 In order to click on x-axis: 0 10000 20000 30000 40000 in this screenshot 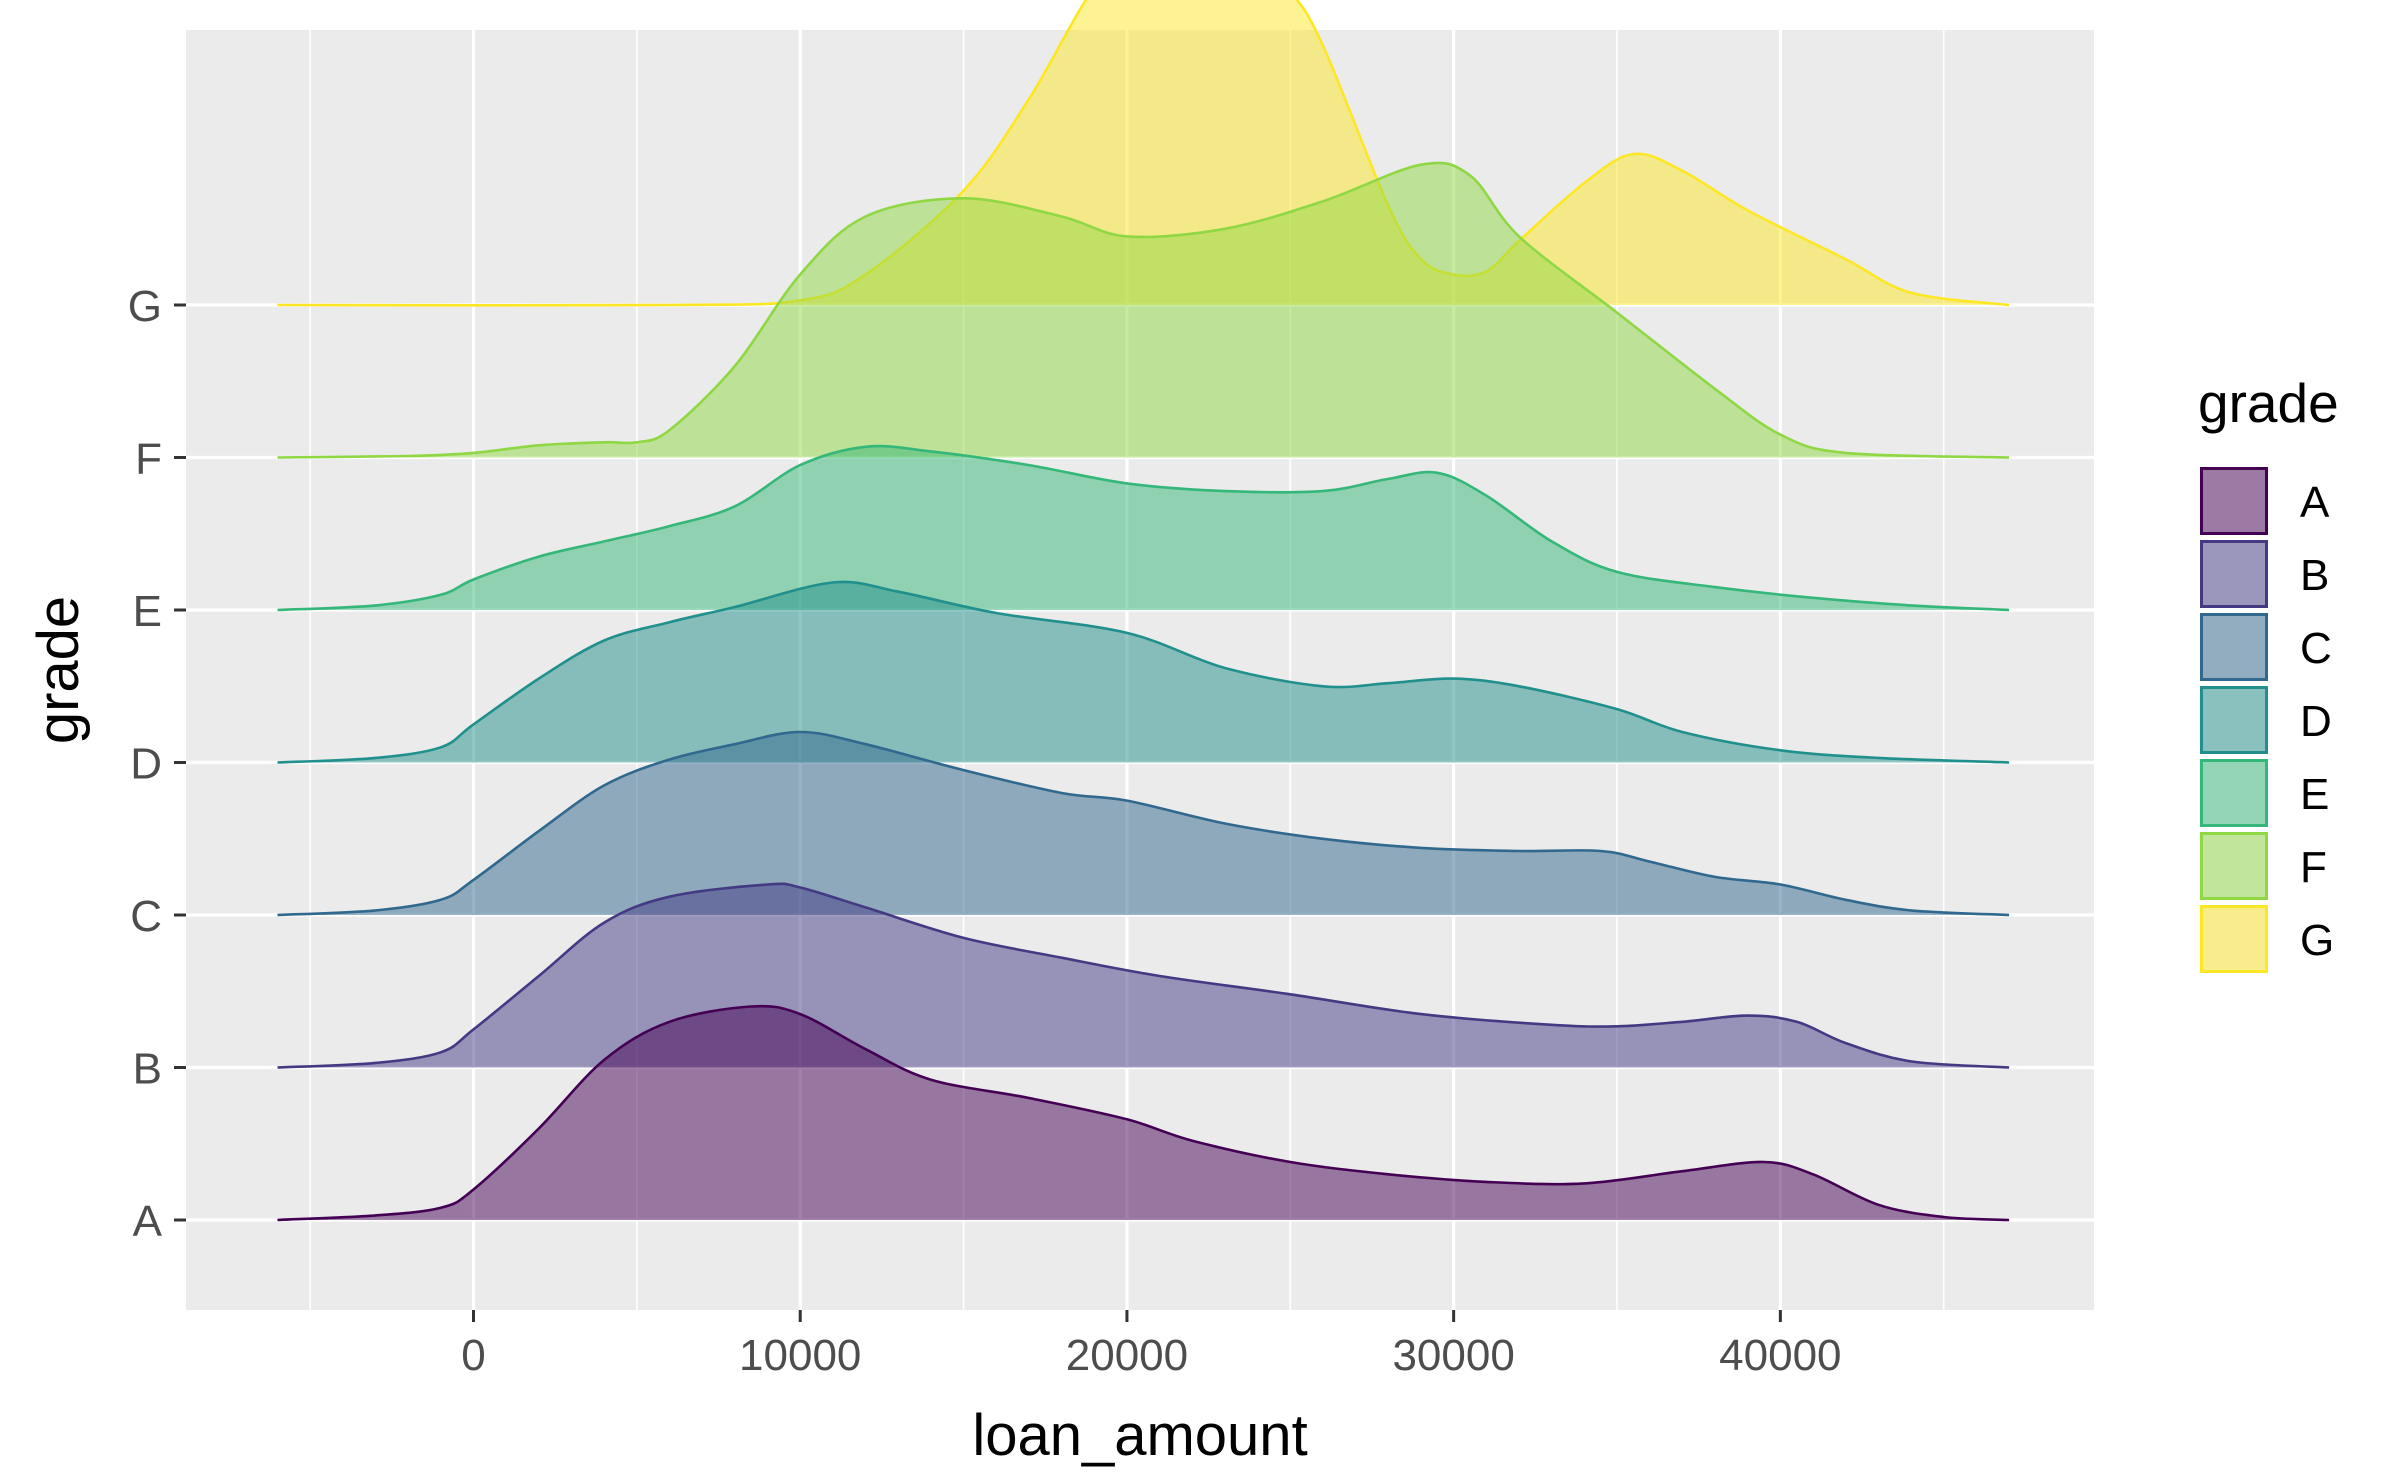, I will do `click(1151, 1345)`.